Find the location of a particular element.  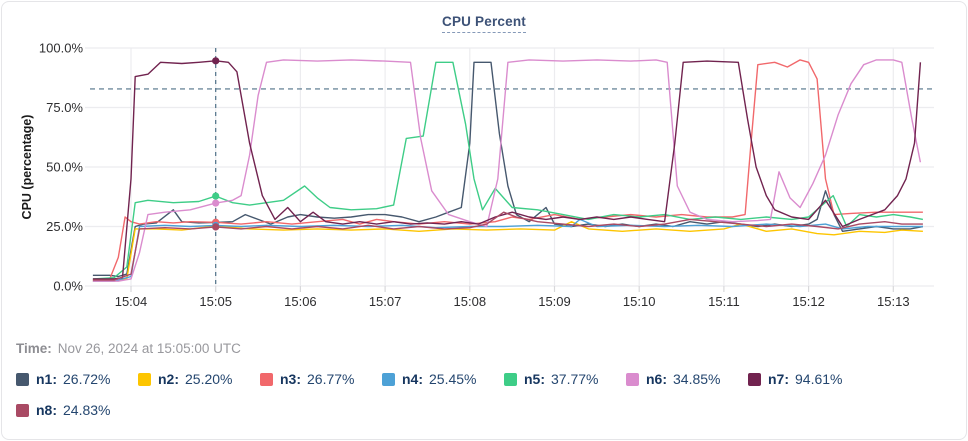

legend-label: n1: is located at coordinates (46, 379).